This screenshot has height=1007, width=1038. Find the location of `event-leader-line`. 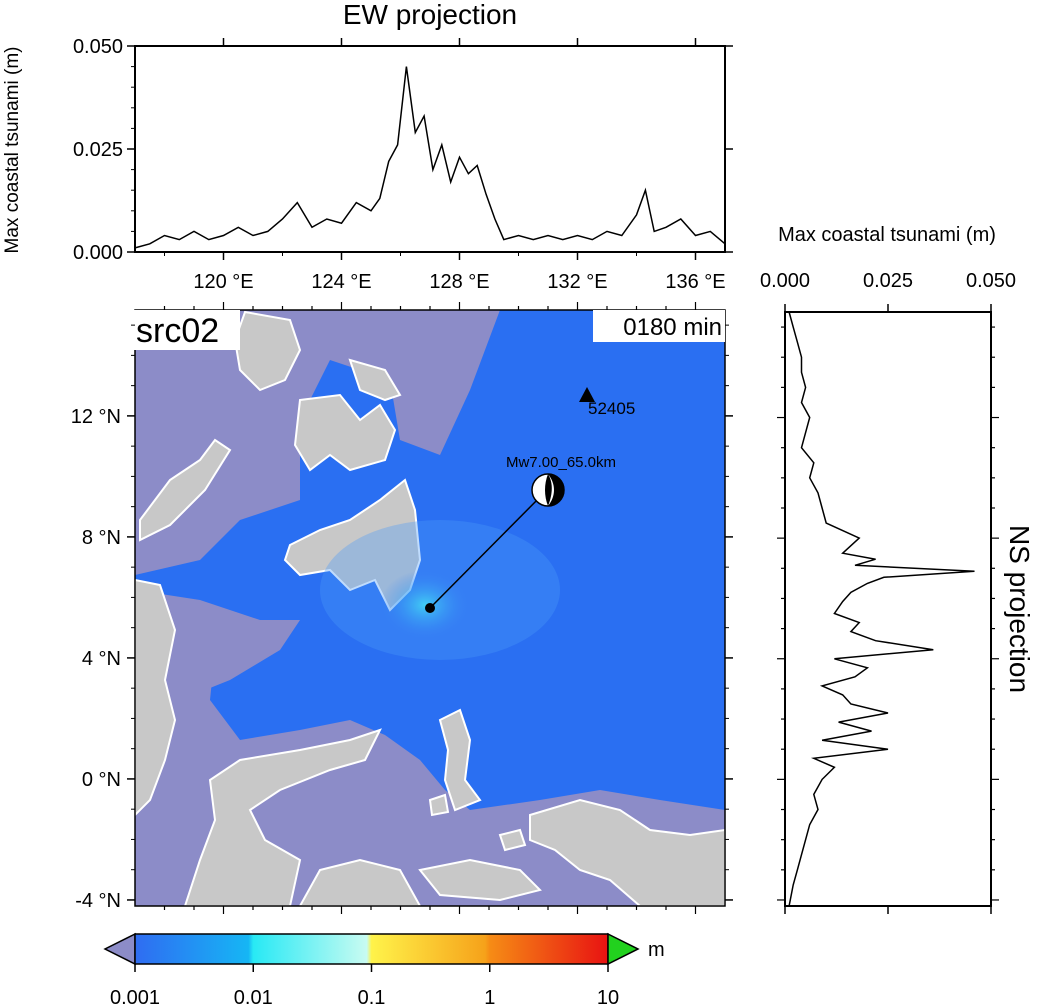

event-leader-line is located at coordinates (488, 549).